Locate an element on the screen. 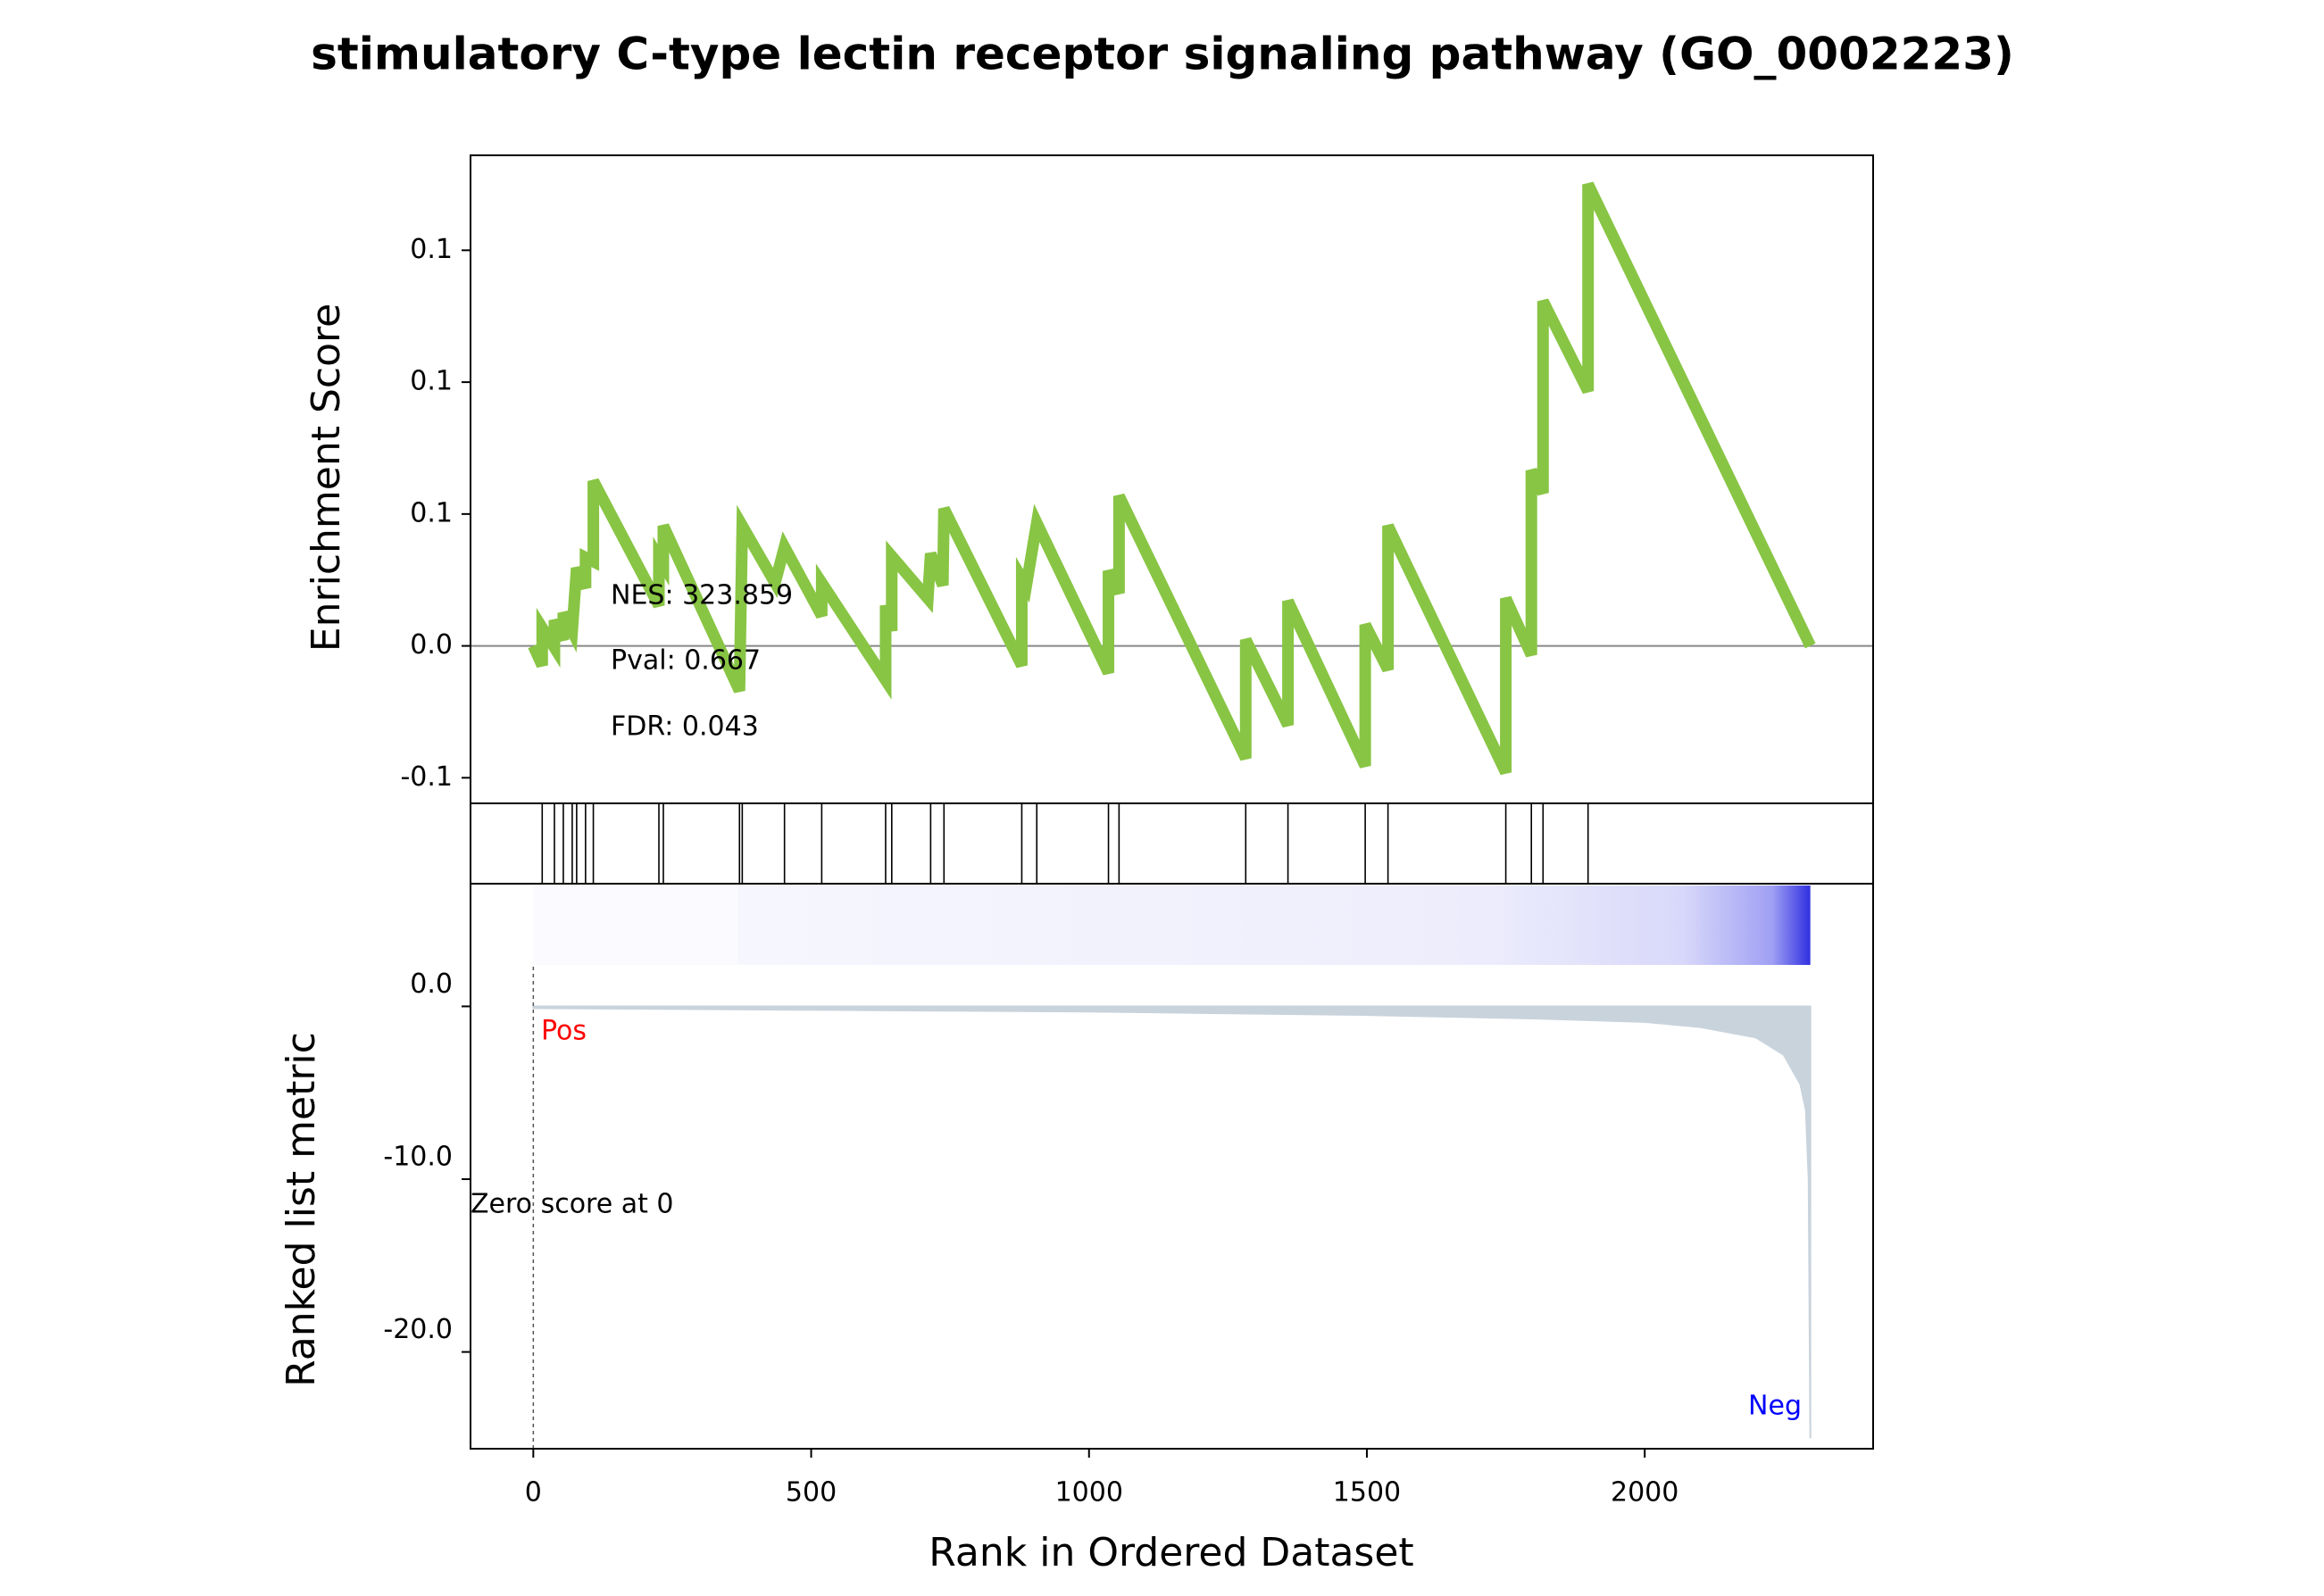 This screenshot has height=1596, width=2324. x-axis-label: Rank in Ordered Dataset is located at coordinates (1171, 1552).